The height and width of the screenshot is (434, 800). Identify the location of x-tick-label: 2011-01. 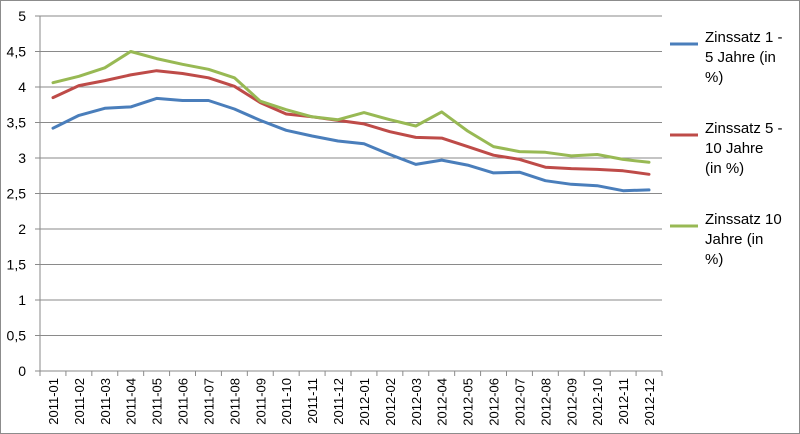
(53, 401).